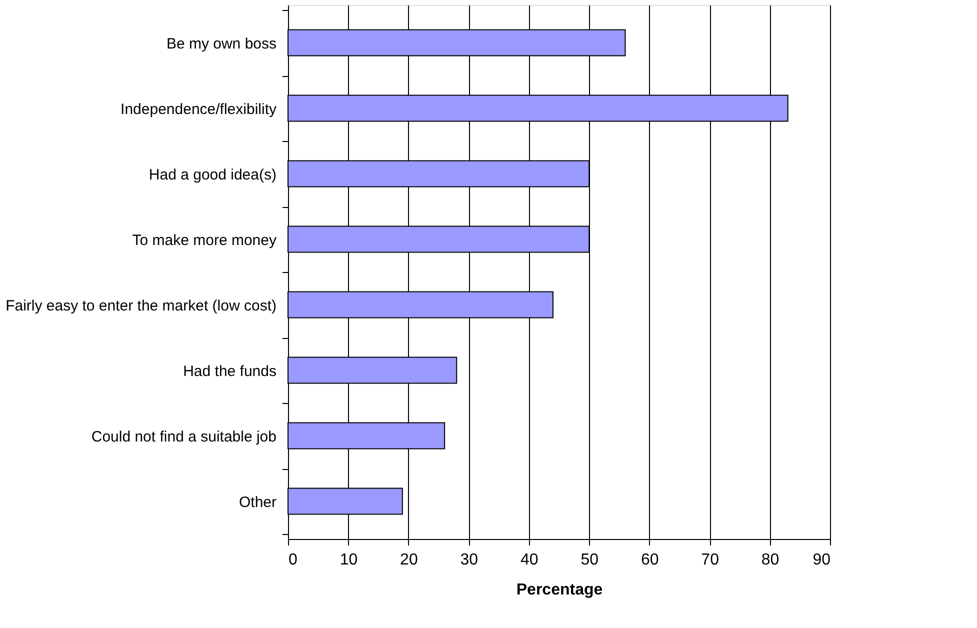 Image resolution: width=977 pixels, height=628 pixels. I want to click on y-tick-label: Could not find a suitable job, so click(183, 437).